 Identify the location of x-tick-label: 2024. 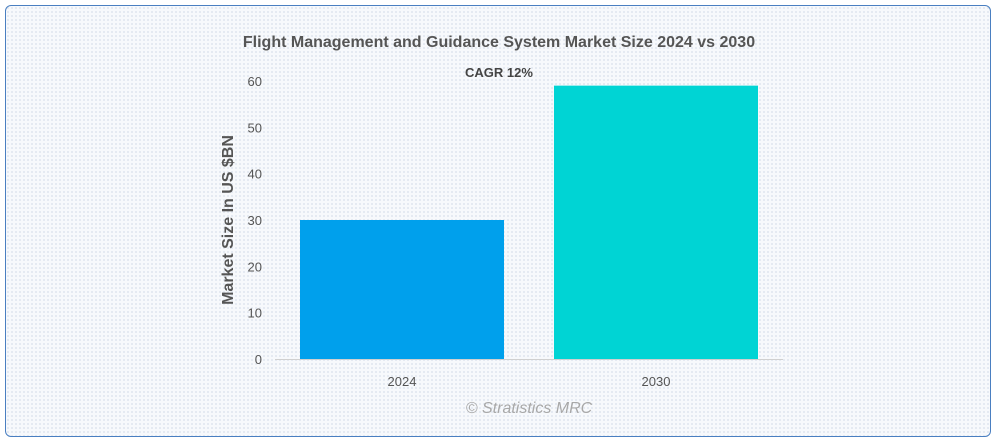
(402, 381).